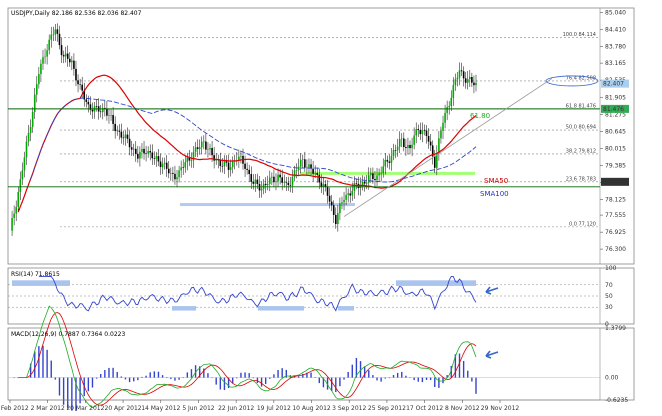 This screenshot has height=416, width=662. I want to click on zones, so click(327, 189).